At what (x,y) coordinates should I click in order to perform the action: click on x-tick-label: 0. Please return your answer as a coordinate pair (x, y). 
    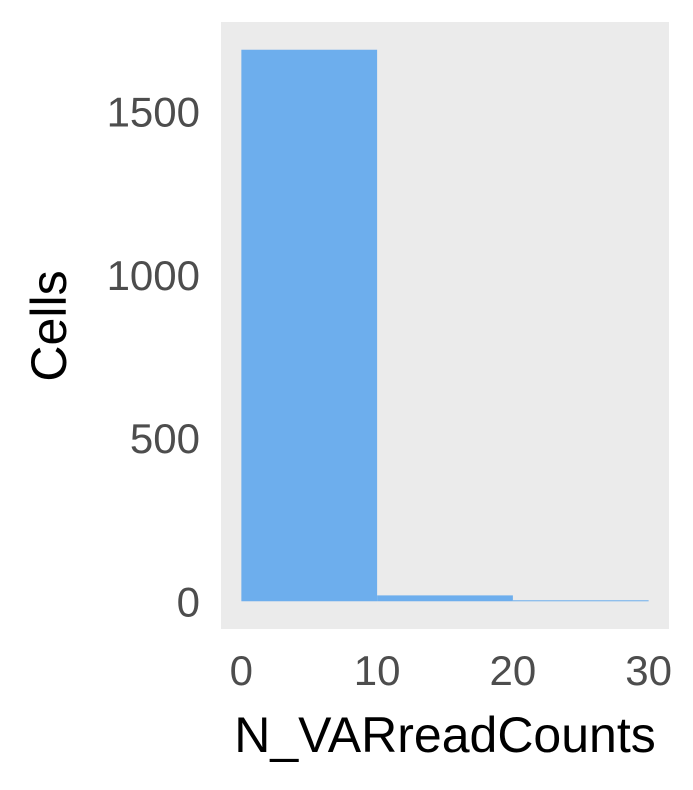
    Looking at the image, I should click on (241, 670).